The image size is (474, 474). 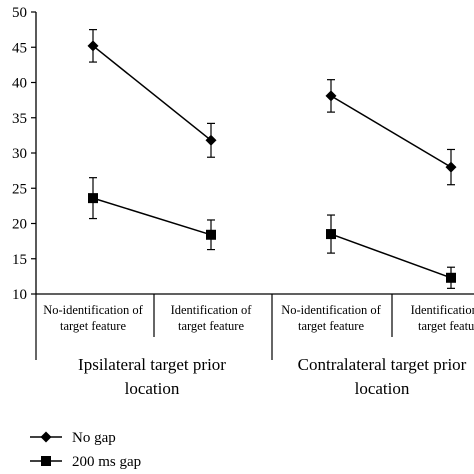 I want to click on y-tick-label: 50, so click(x=19, y=13).